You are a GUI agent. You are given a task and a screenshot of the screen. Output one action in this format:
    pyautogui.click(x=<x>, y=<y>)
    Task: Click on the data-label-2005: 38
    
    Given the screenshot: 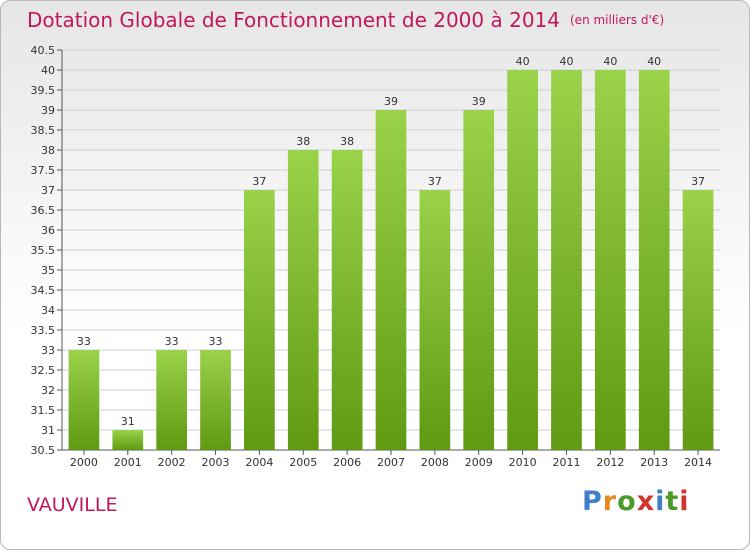 What is the action you would take?
    pyautogui.click(x=303, y=141)
    